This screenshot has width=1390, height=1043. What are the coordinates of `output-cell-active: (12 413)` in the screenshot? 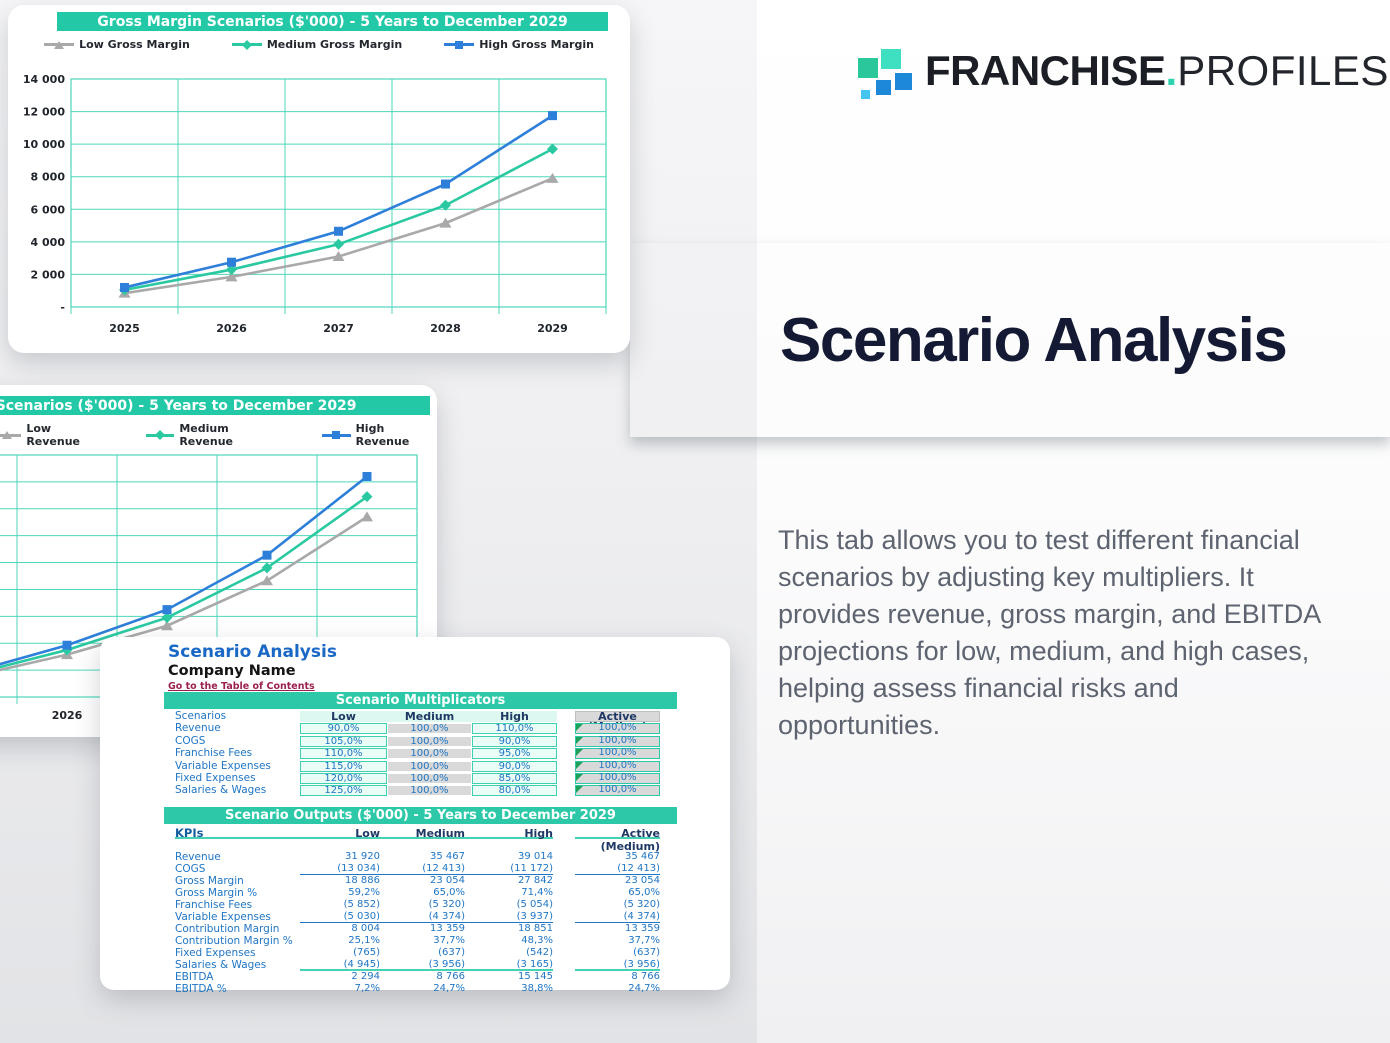 It's located at (617, 869).